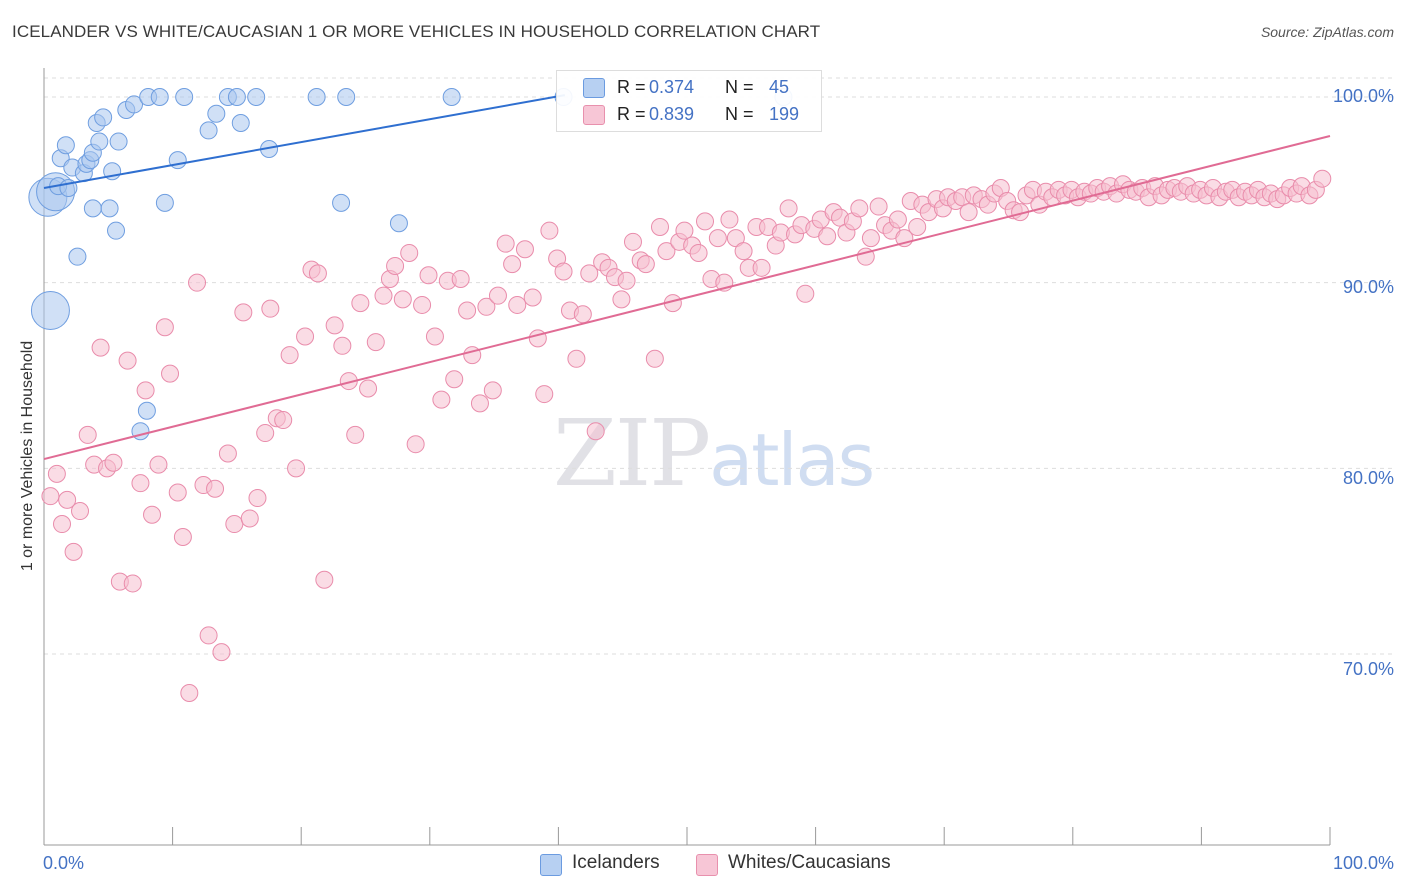 This screenshot has width=1406, height=892. What do you see at coordinates (1368, 669) in the screenshot?
I see `y-tick-70: 70.0%` at bounding box center [1368, 669].